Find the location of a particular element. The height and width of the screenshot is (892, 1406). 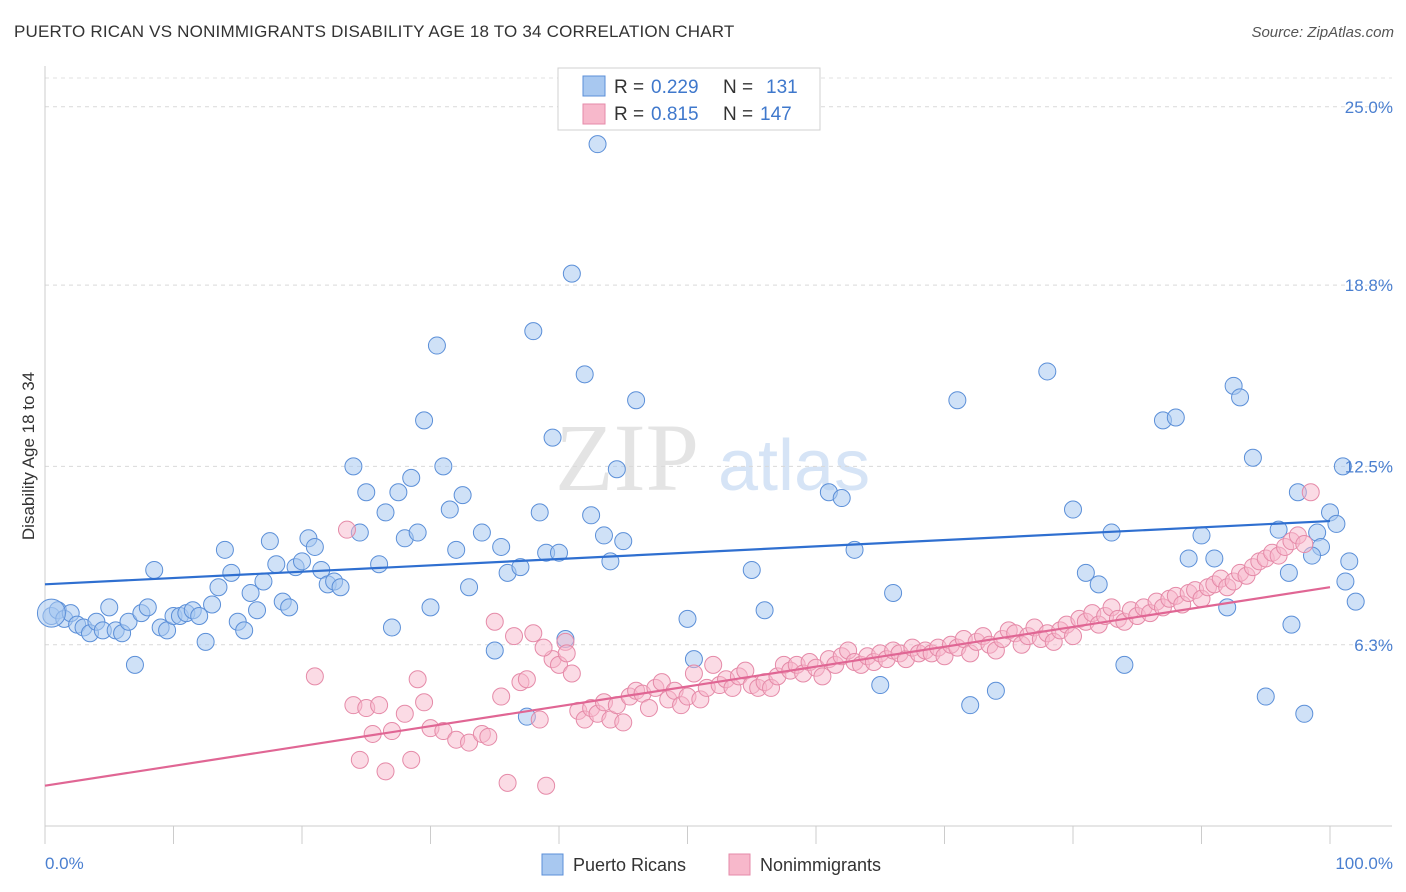

legend-swatch-blue is located at coordinates (594, 86).